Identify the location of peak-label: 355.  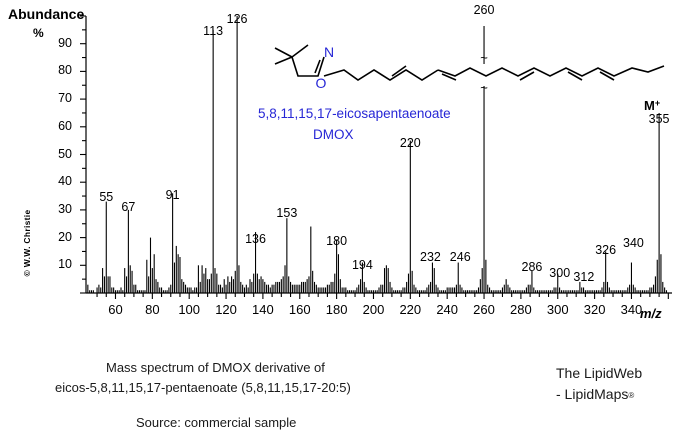
(659, 119).